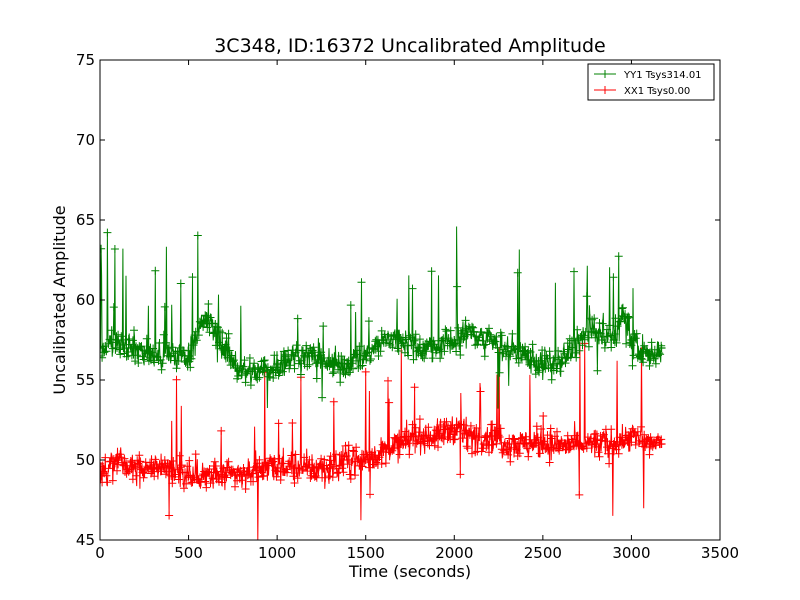 Image resolution: width=800 pixels, height=600 pixels. I want to click on legend-label: XX1 Tsys0.00, so click(657, 91).